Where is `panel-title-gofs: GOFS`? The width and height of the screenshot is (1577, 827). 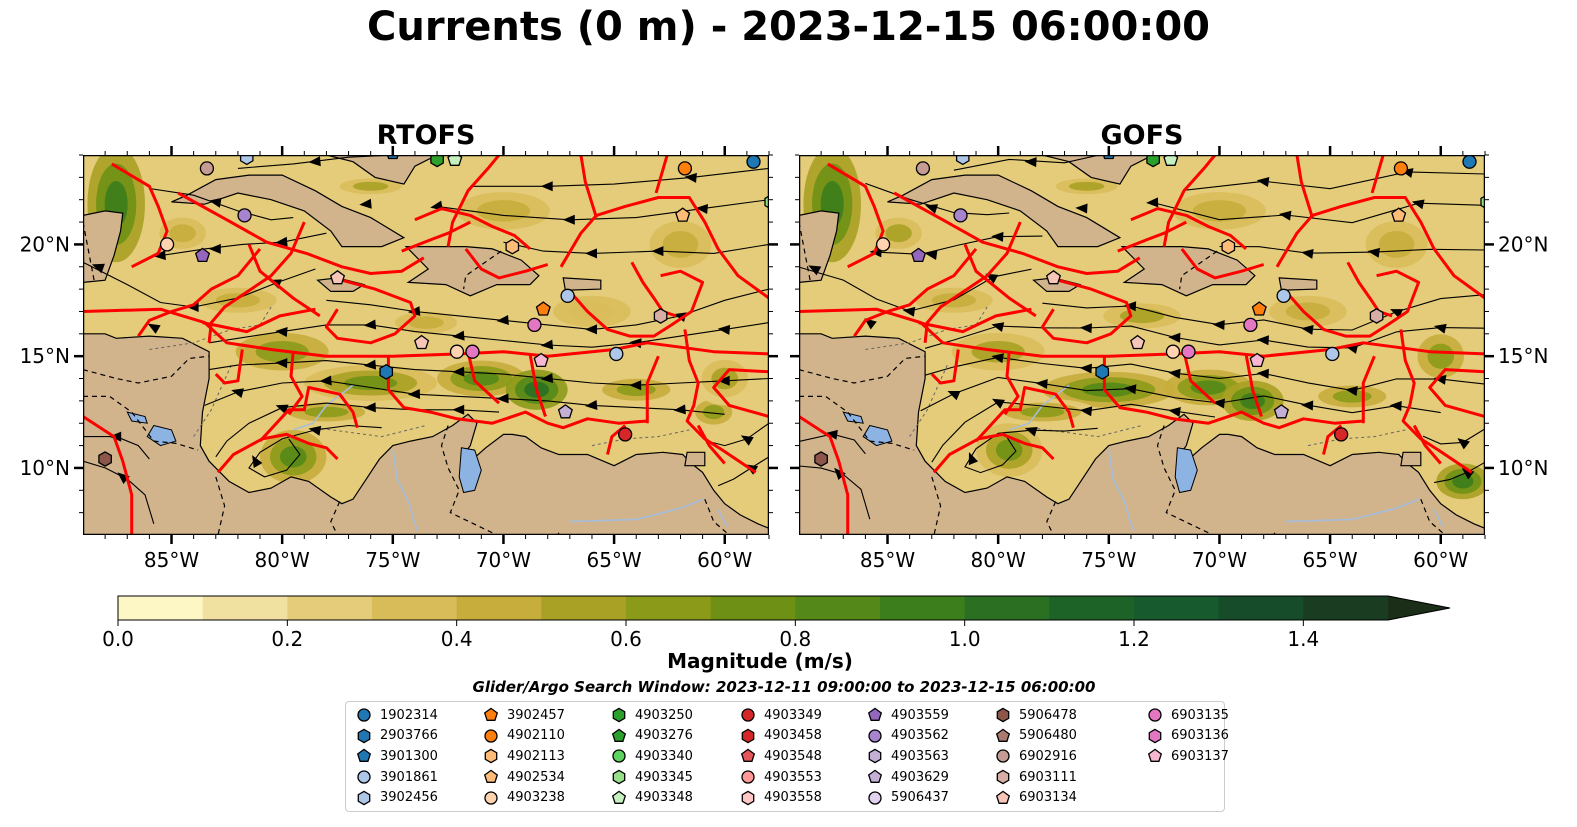
panel-title-gofs: GOFS is located at coordinates (1142, 135).